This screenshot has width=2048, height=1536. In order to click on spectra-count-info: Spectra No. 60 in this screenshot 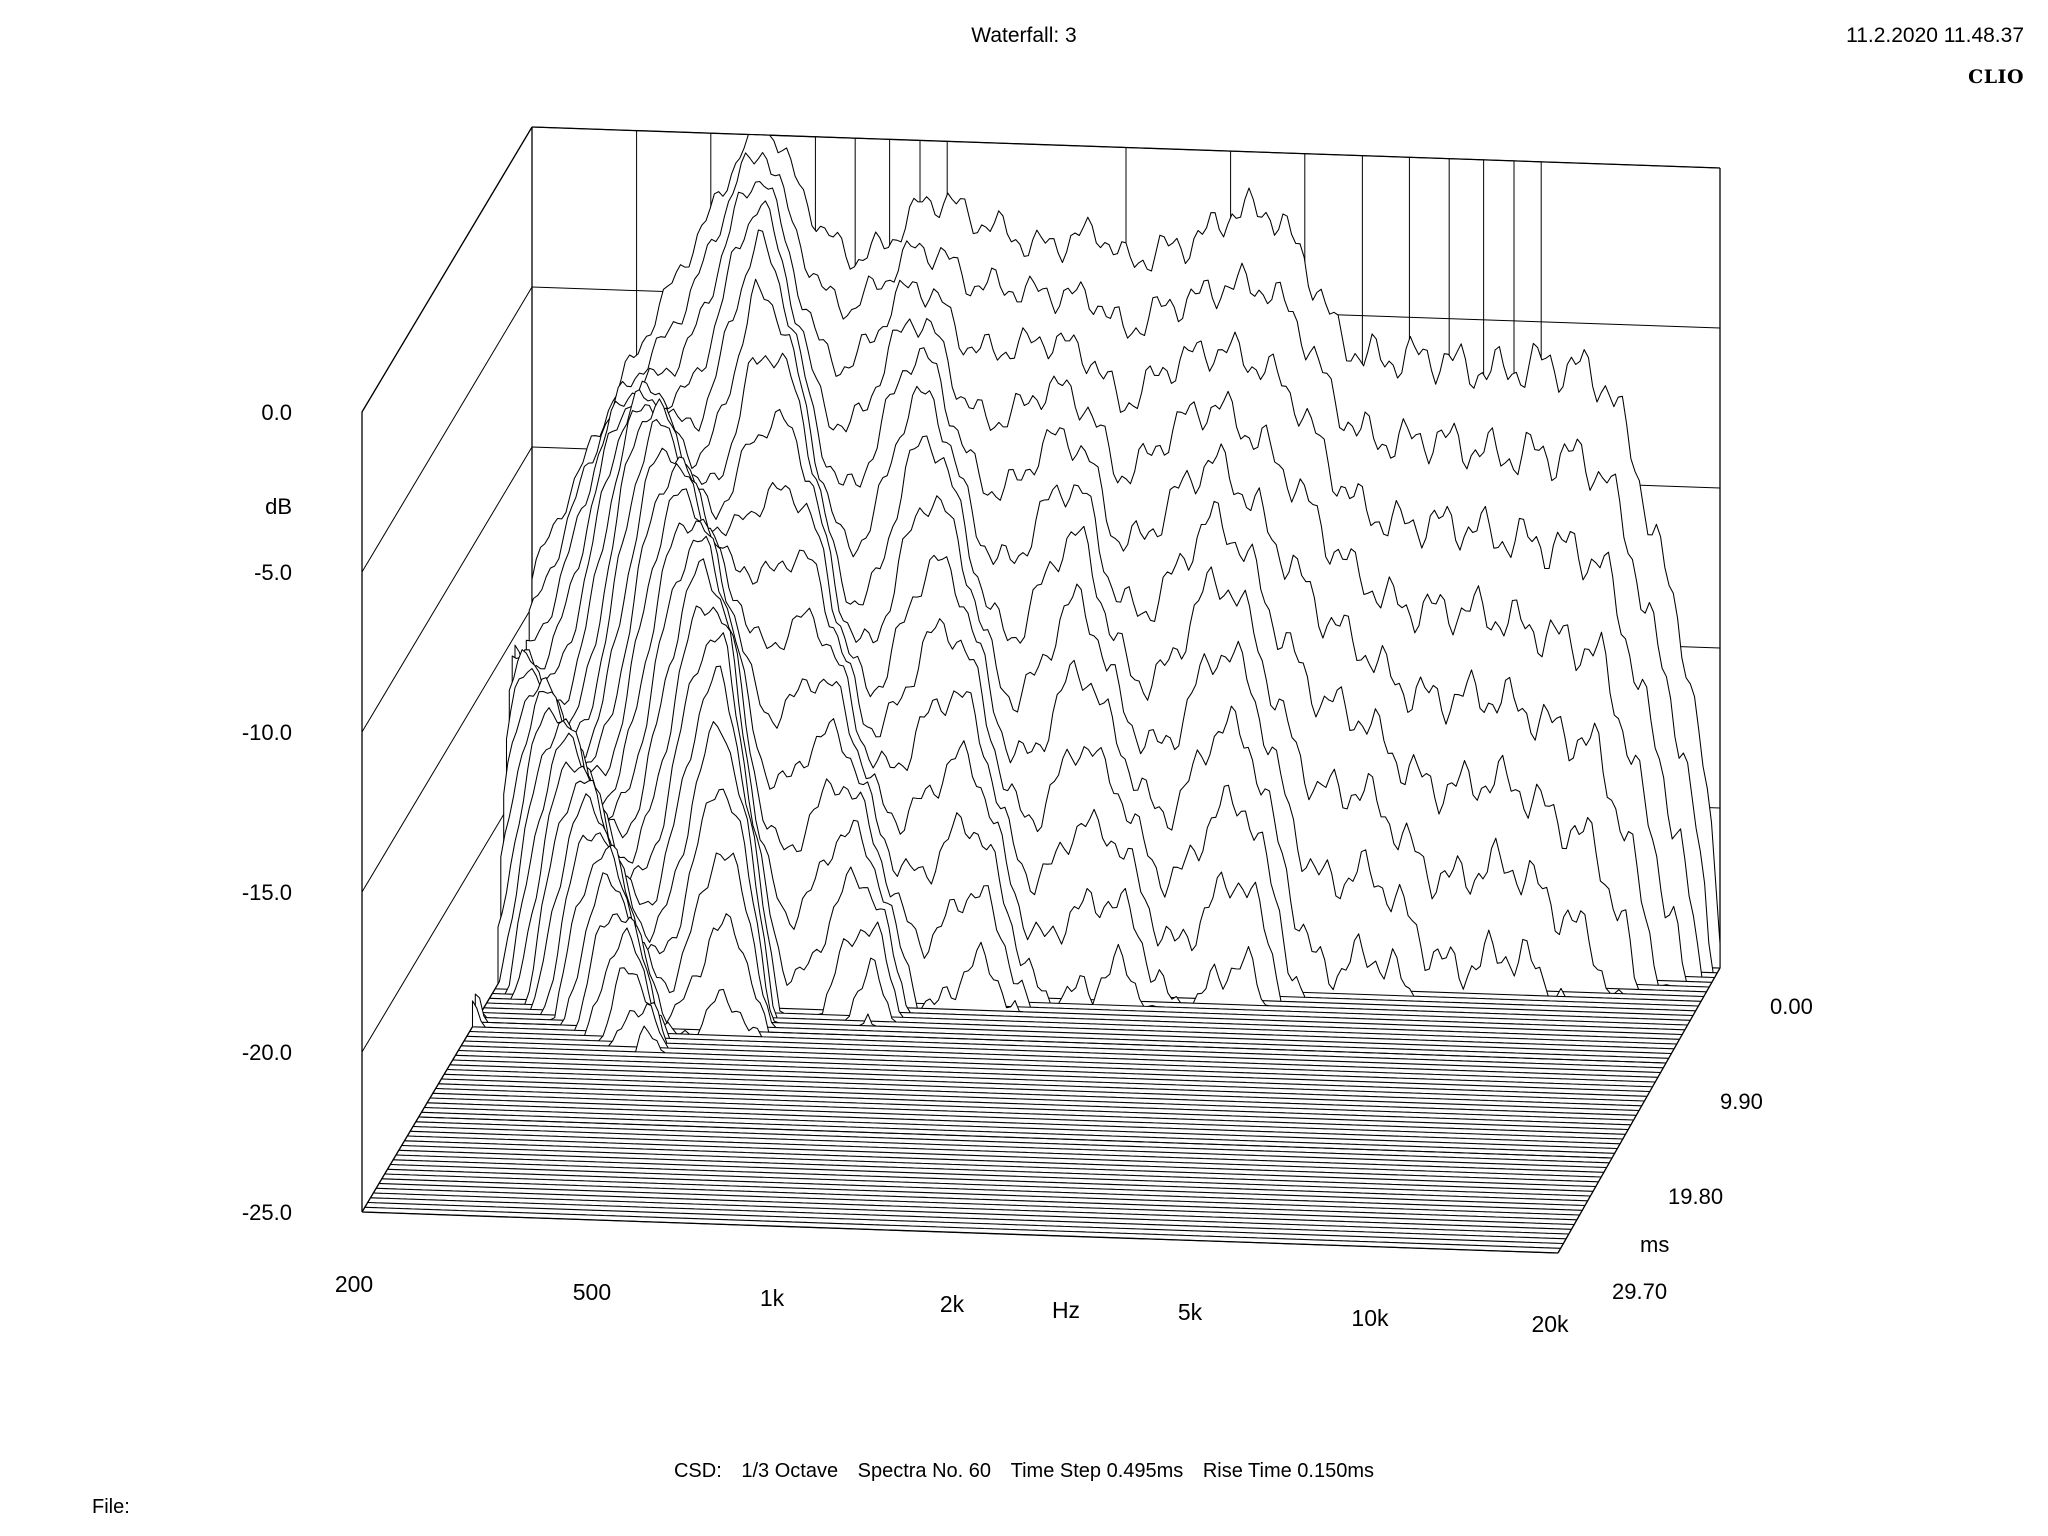, I will do `click(924, 1471)`.